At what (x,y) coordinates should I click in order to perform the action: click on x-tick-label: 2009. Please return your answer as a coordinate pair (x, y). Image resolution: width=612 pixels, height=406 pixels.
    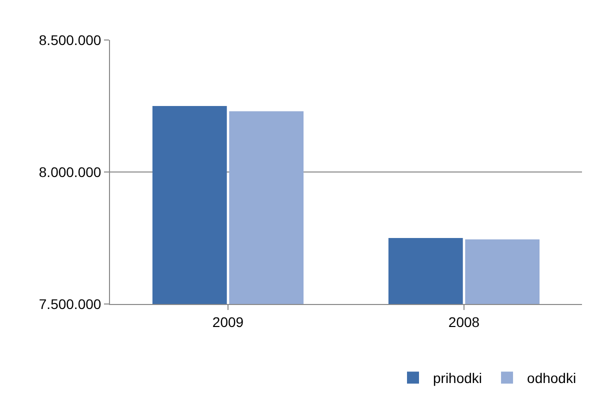
    Looking at the image, I should click on (228, 322).